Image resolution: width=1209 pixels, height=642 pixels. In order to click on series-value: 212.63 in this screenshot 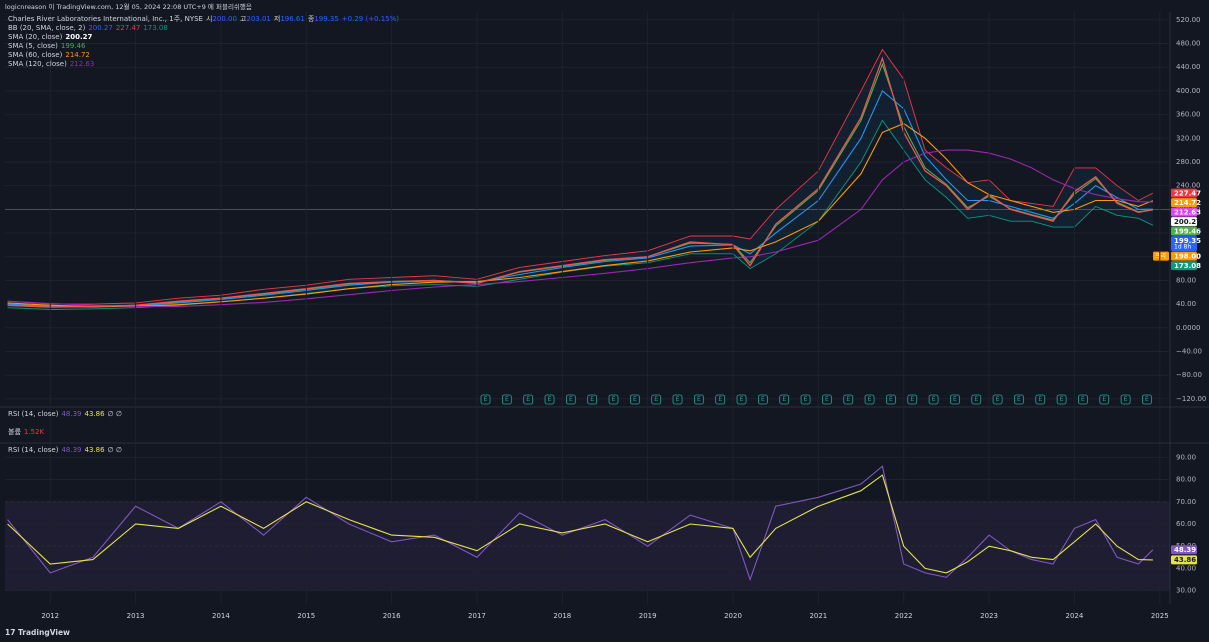, I will do `click(82, 64)`.